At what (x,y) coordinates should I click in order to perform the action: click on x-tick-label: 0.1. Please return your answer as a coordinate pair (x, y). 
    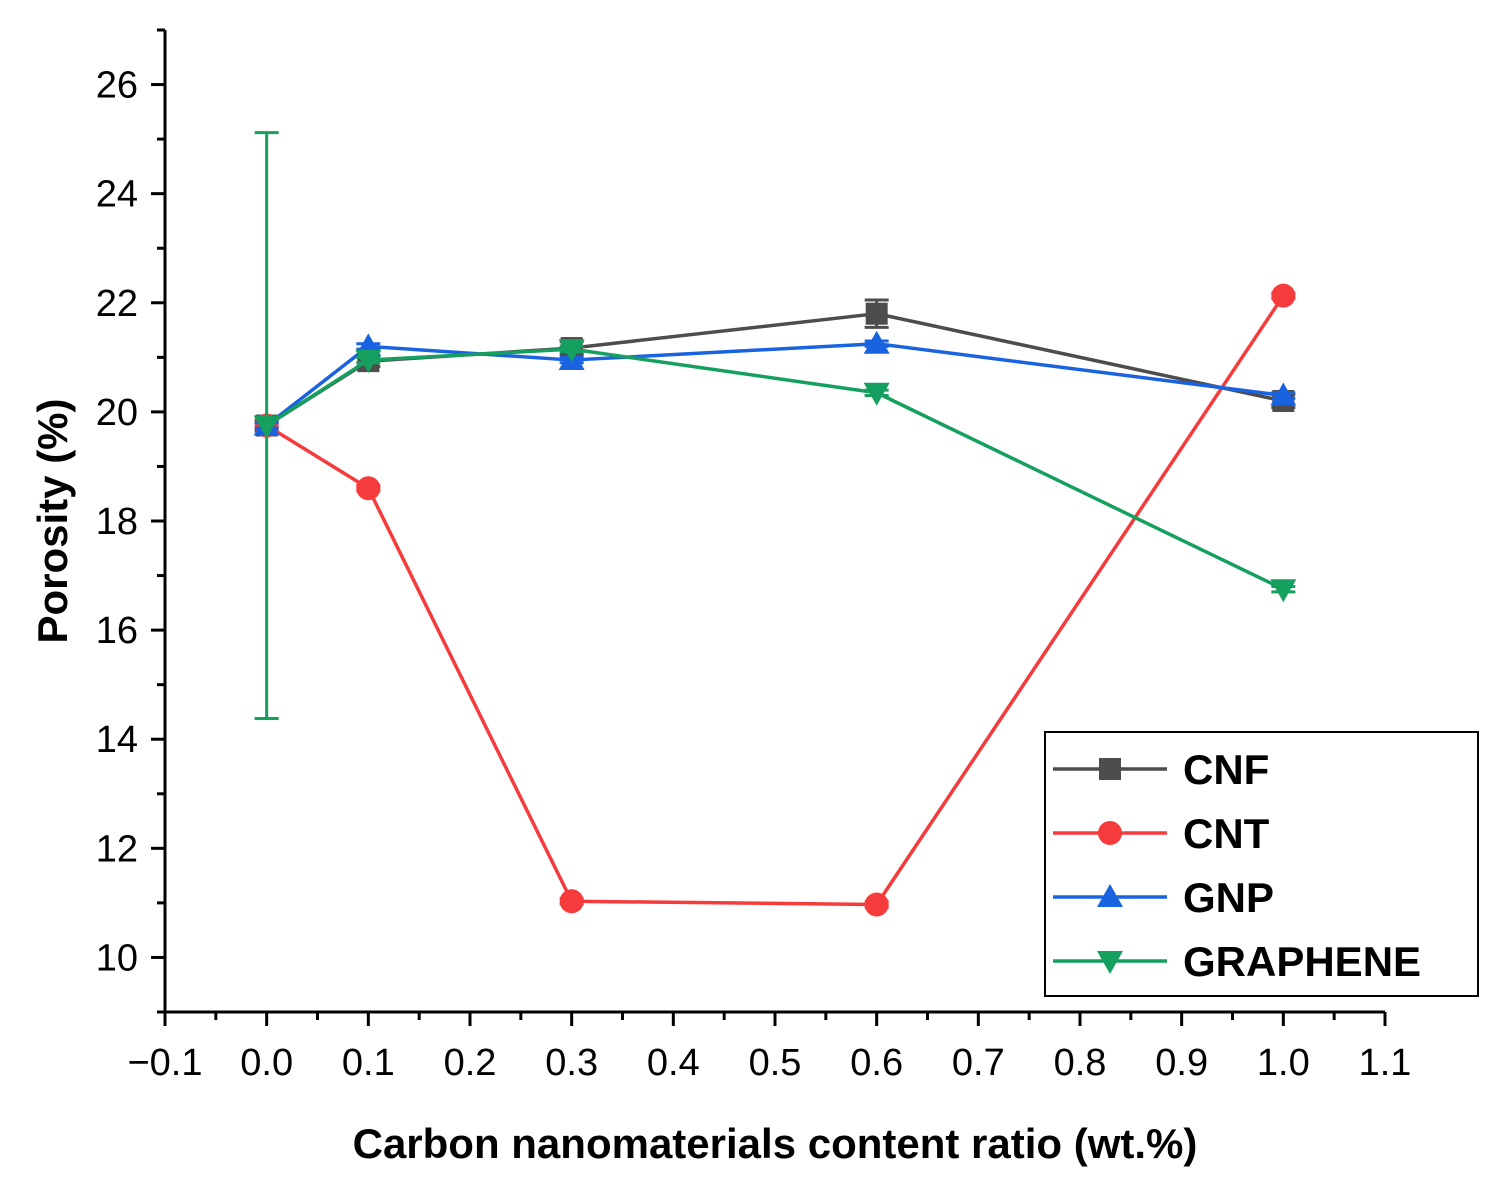
    Looking at the image, I should click on (368, 1063).